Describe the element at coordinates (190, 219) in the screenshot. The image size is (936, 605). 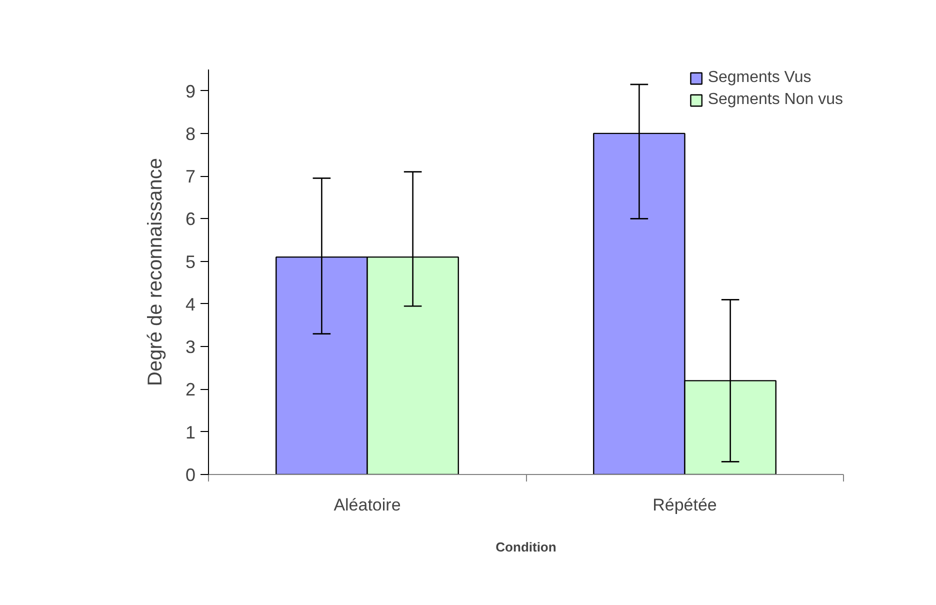
I see `y-tick-label: 6` at that location.